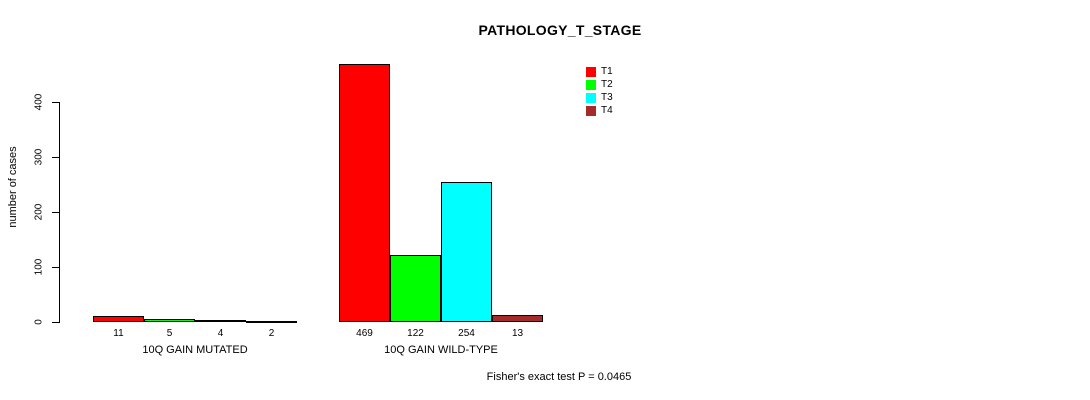  I want to click on legend-item-t2: T2, so click(599, 84).